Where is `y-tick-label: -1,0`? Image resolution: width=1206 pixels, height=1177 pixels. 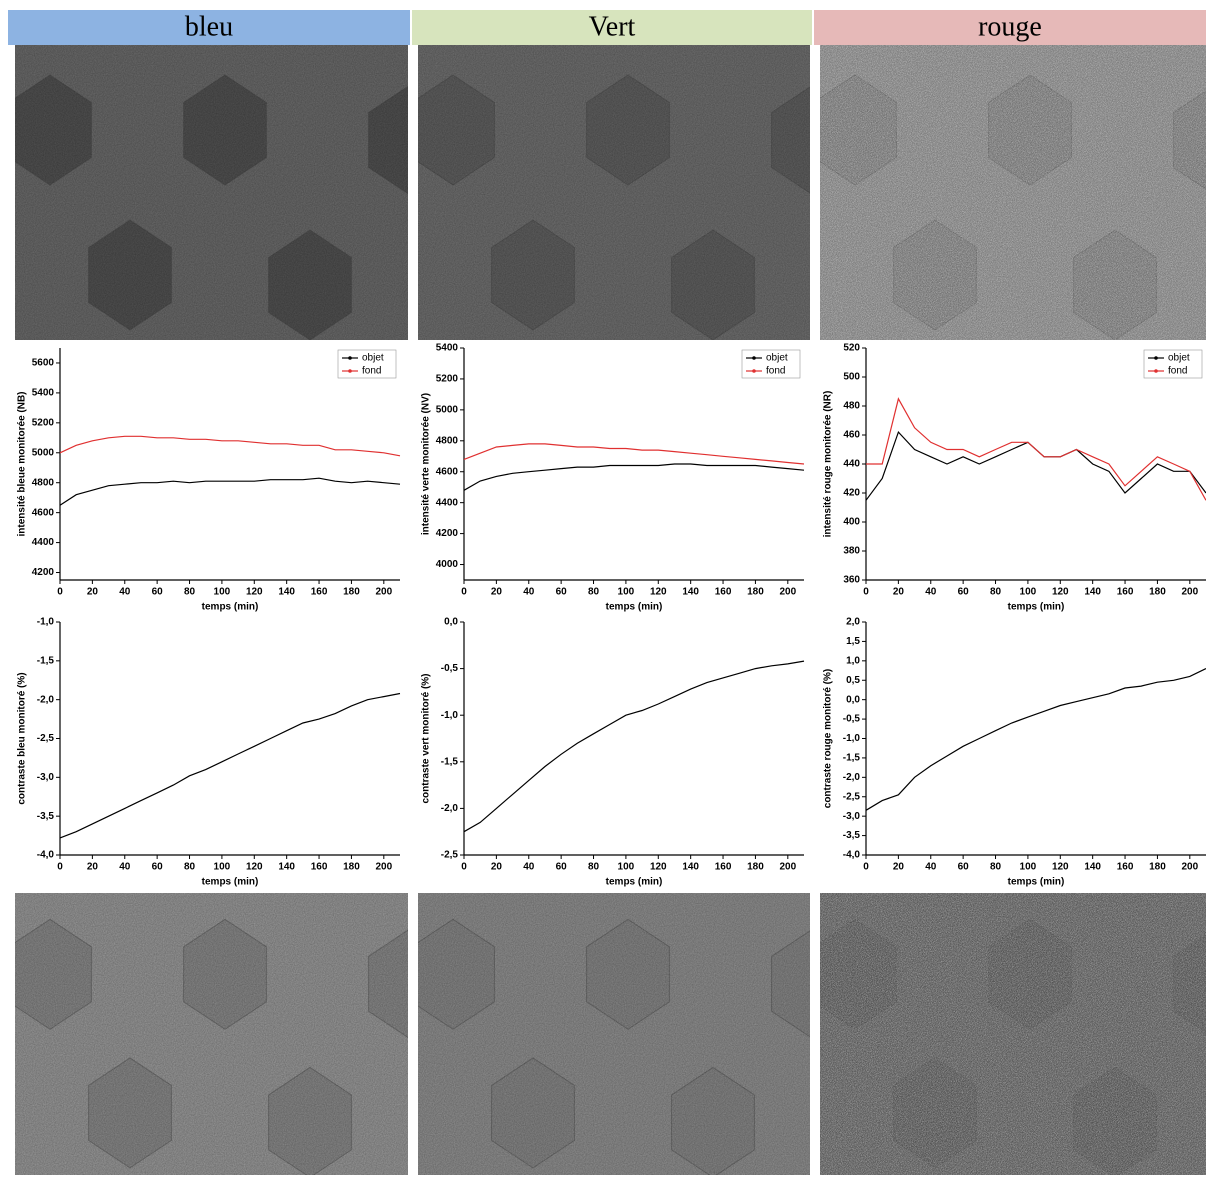 y-tick-label: -1,0 is located at coordinates (852, 738).